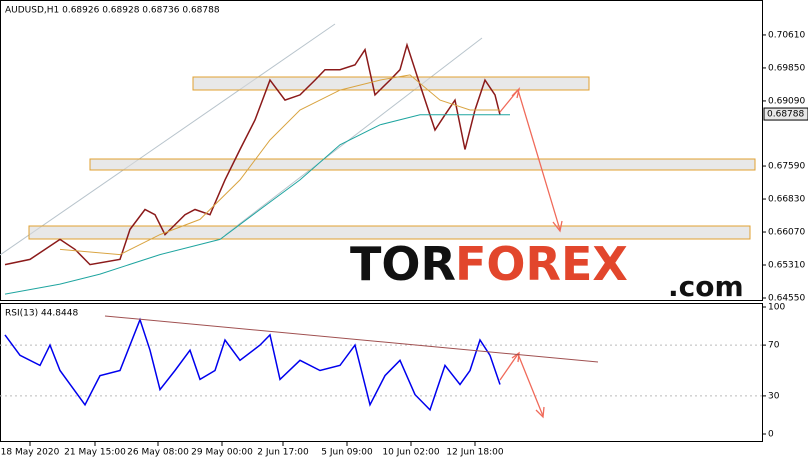  I want to click on x-tick-label: 10 Jun 02:00, so click(410, 453).